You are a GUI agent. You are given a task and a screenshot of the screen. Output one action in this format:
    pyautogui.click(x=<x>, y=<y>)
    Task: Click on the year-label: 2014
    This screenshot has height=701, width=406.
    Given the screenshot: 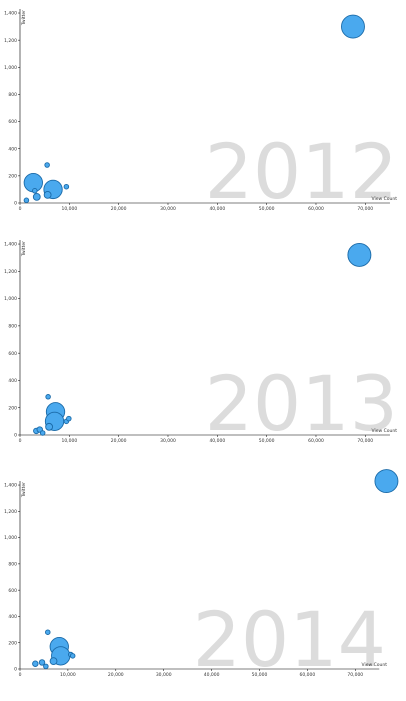 What is the action you would take?
    pyautogui.click(x=289, y=639)
    